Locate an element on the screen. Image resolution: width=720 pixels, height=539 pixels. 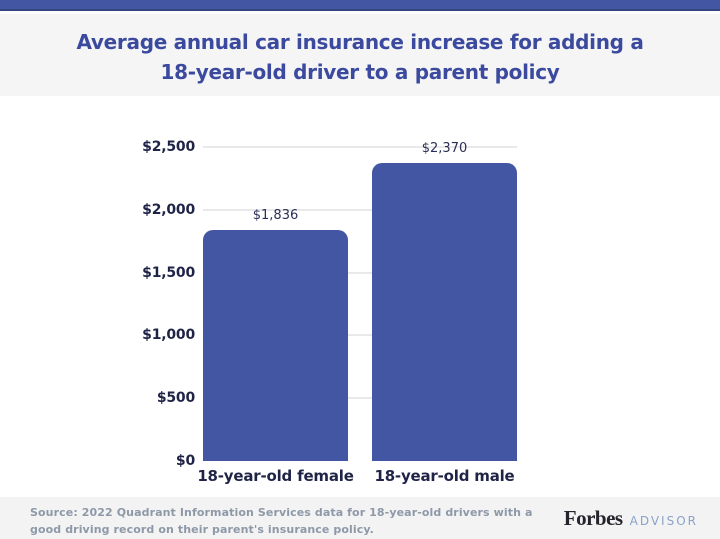
forbes-advisor-logo: Forbes ADVISOR is located at coordinates (631, 518).